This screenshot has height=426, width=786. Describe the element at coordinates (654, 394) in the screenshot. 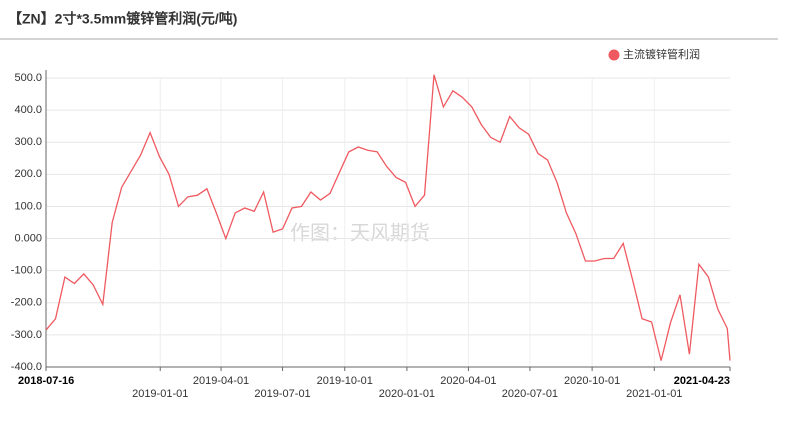

I see `x-tick-label: 2021-01-01` at that location.